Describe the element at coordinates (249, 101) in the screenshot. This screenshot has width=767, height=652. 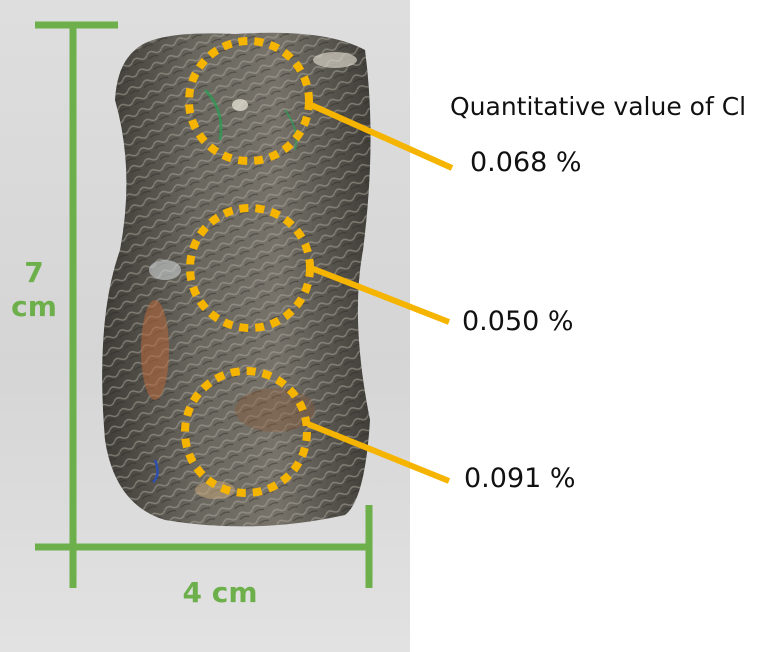
I see `measurement-circle-top` at that location.